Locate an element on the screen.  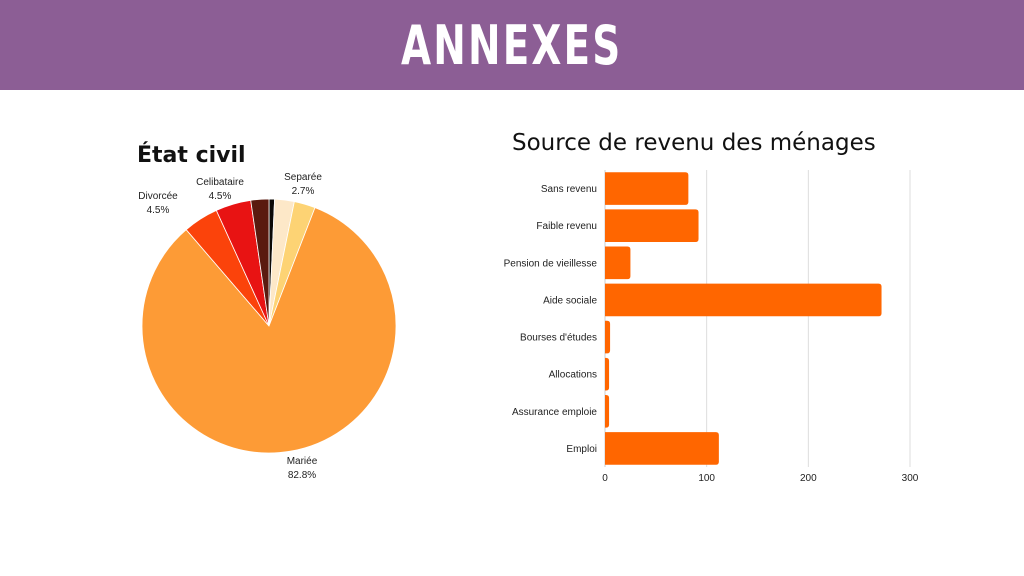
pie-slice-mari-e is located at coordinates (269, 330).